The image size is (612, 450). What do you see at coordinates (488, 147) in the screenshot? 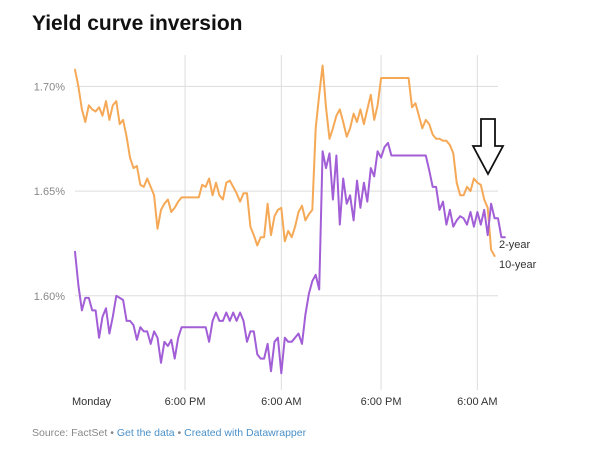
I see `down-arrow-icon` at bounding box center [488, 147].